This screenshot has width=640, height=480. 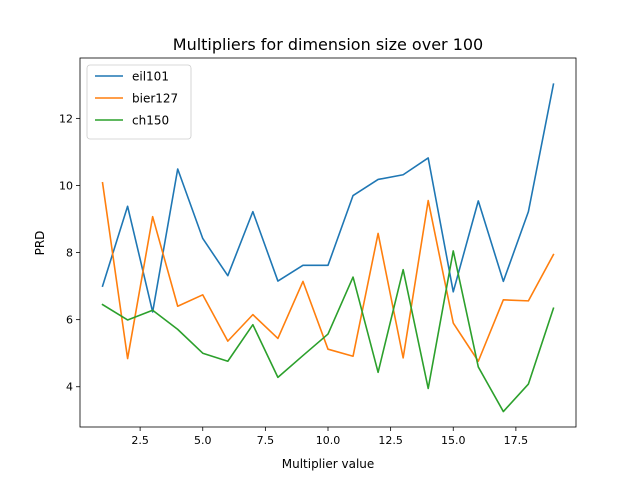 I want to click on y-axis: 4 6 8 10 12, so click(x=69, y=253).